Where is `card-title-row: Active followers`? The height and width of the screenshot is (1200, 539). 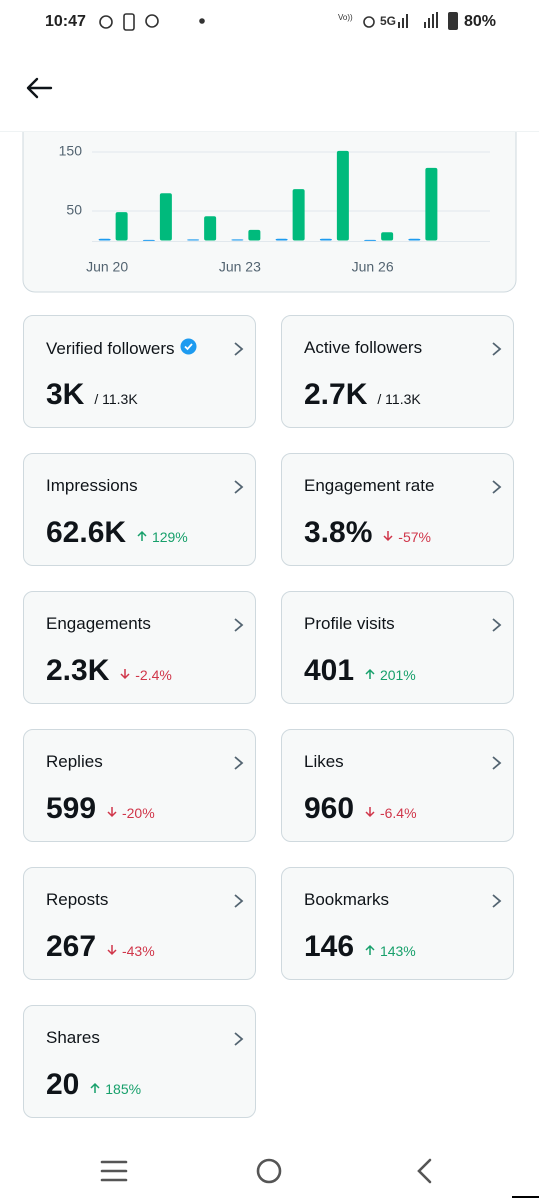 card-title-row: Active followers is located at coordinates (363, 348).